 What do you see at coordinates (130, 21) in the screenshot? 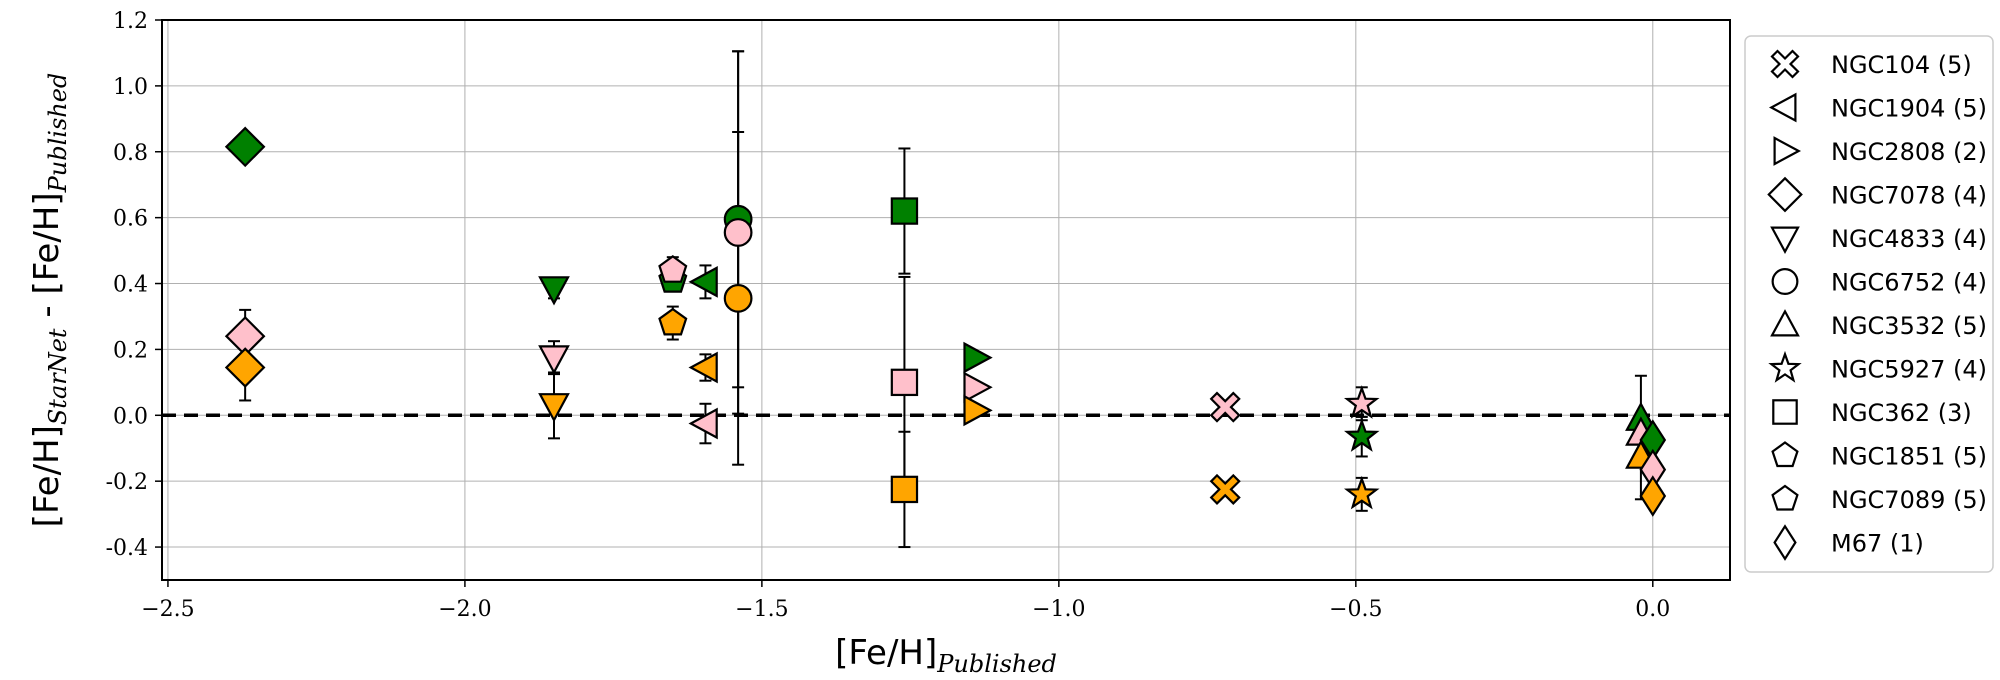
I see `y-tick-label: 1.2` at bounding box center [130, 21].